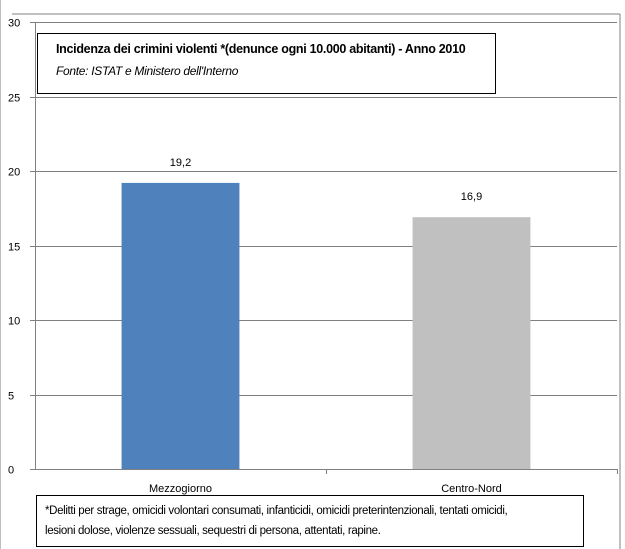  I want to click on y-tick-label: 25, so click(14, 99).